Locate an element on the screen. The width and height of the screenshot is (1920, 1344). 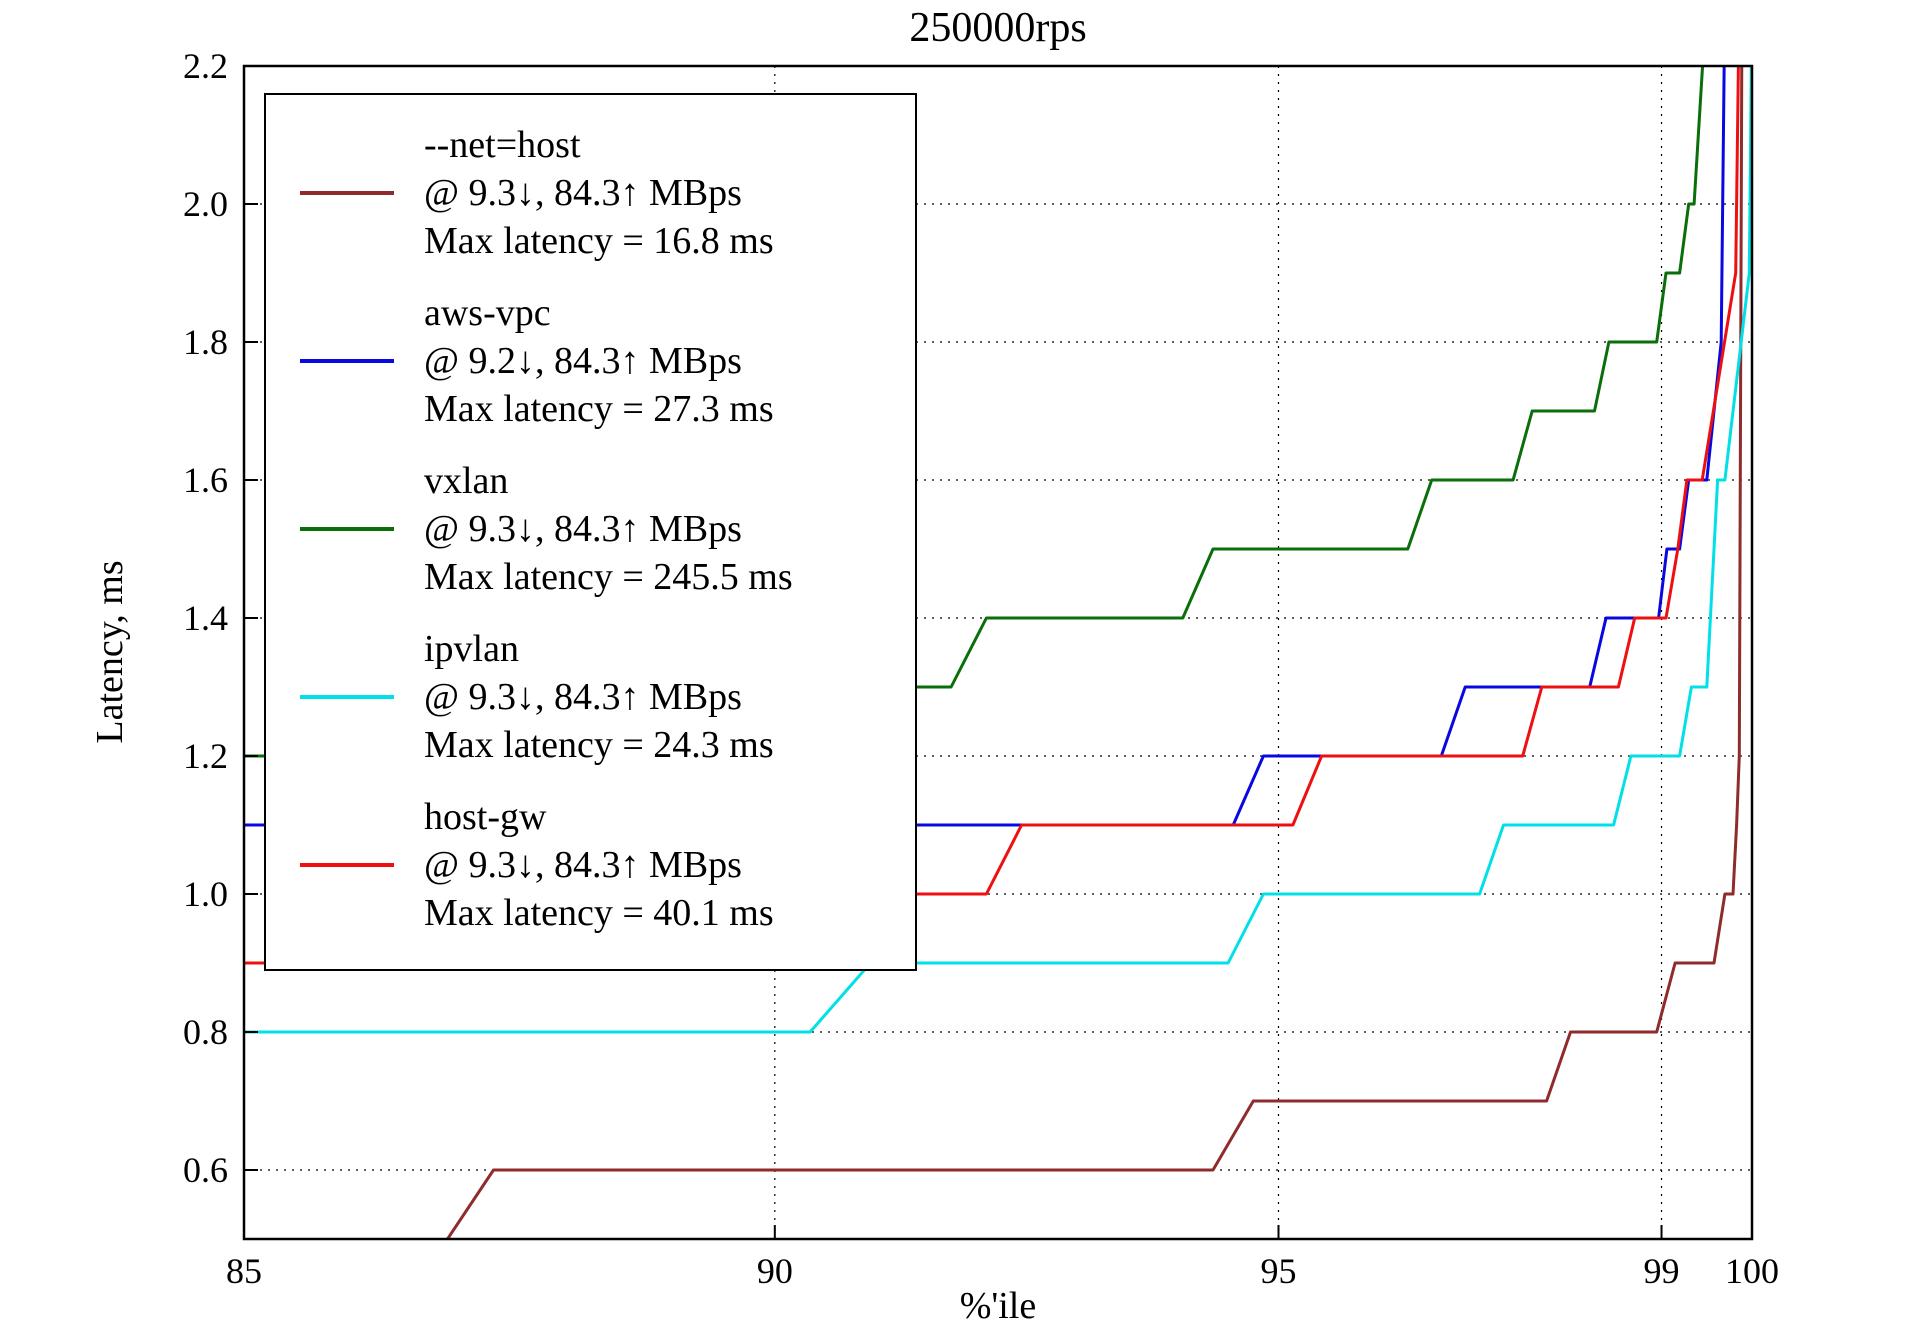
y-axis-label: Latency, ms is located at coordinates (110, 652).